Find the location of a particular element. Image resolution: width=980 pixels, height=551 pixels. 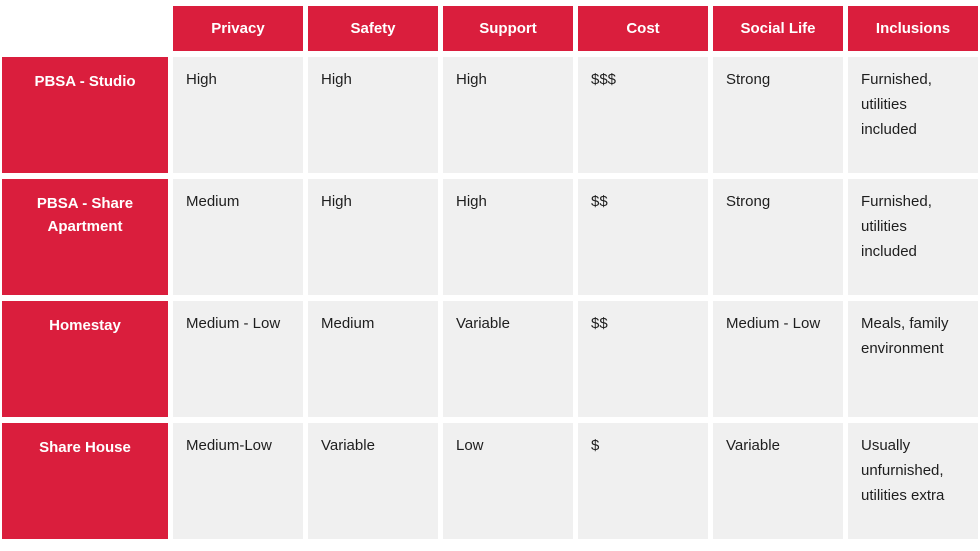

column-header-social-life: Social Life is located at coordinates (778, 28).